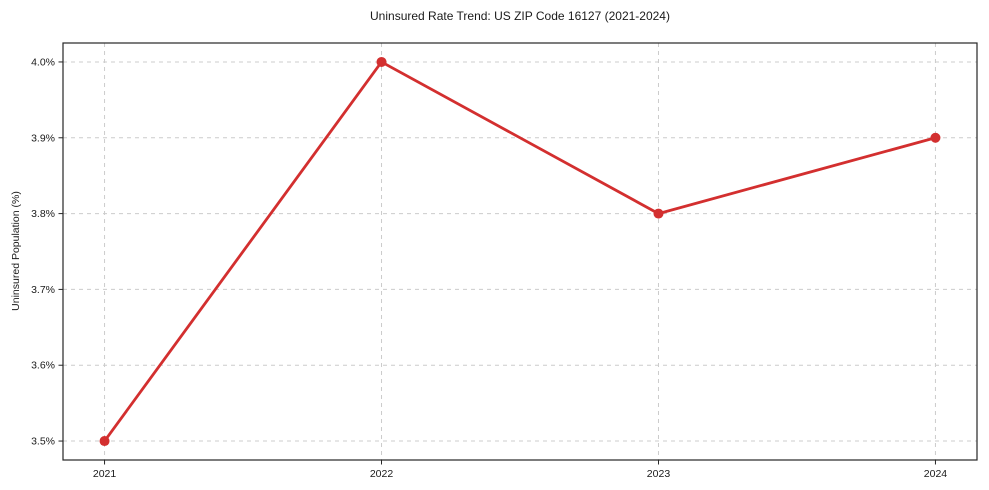 The image size is (989, 490). I want to click on y-tick-label: 3.8%, so click(43, 214).